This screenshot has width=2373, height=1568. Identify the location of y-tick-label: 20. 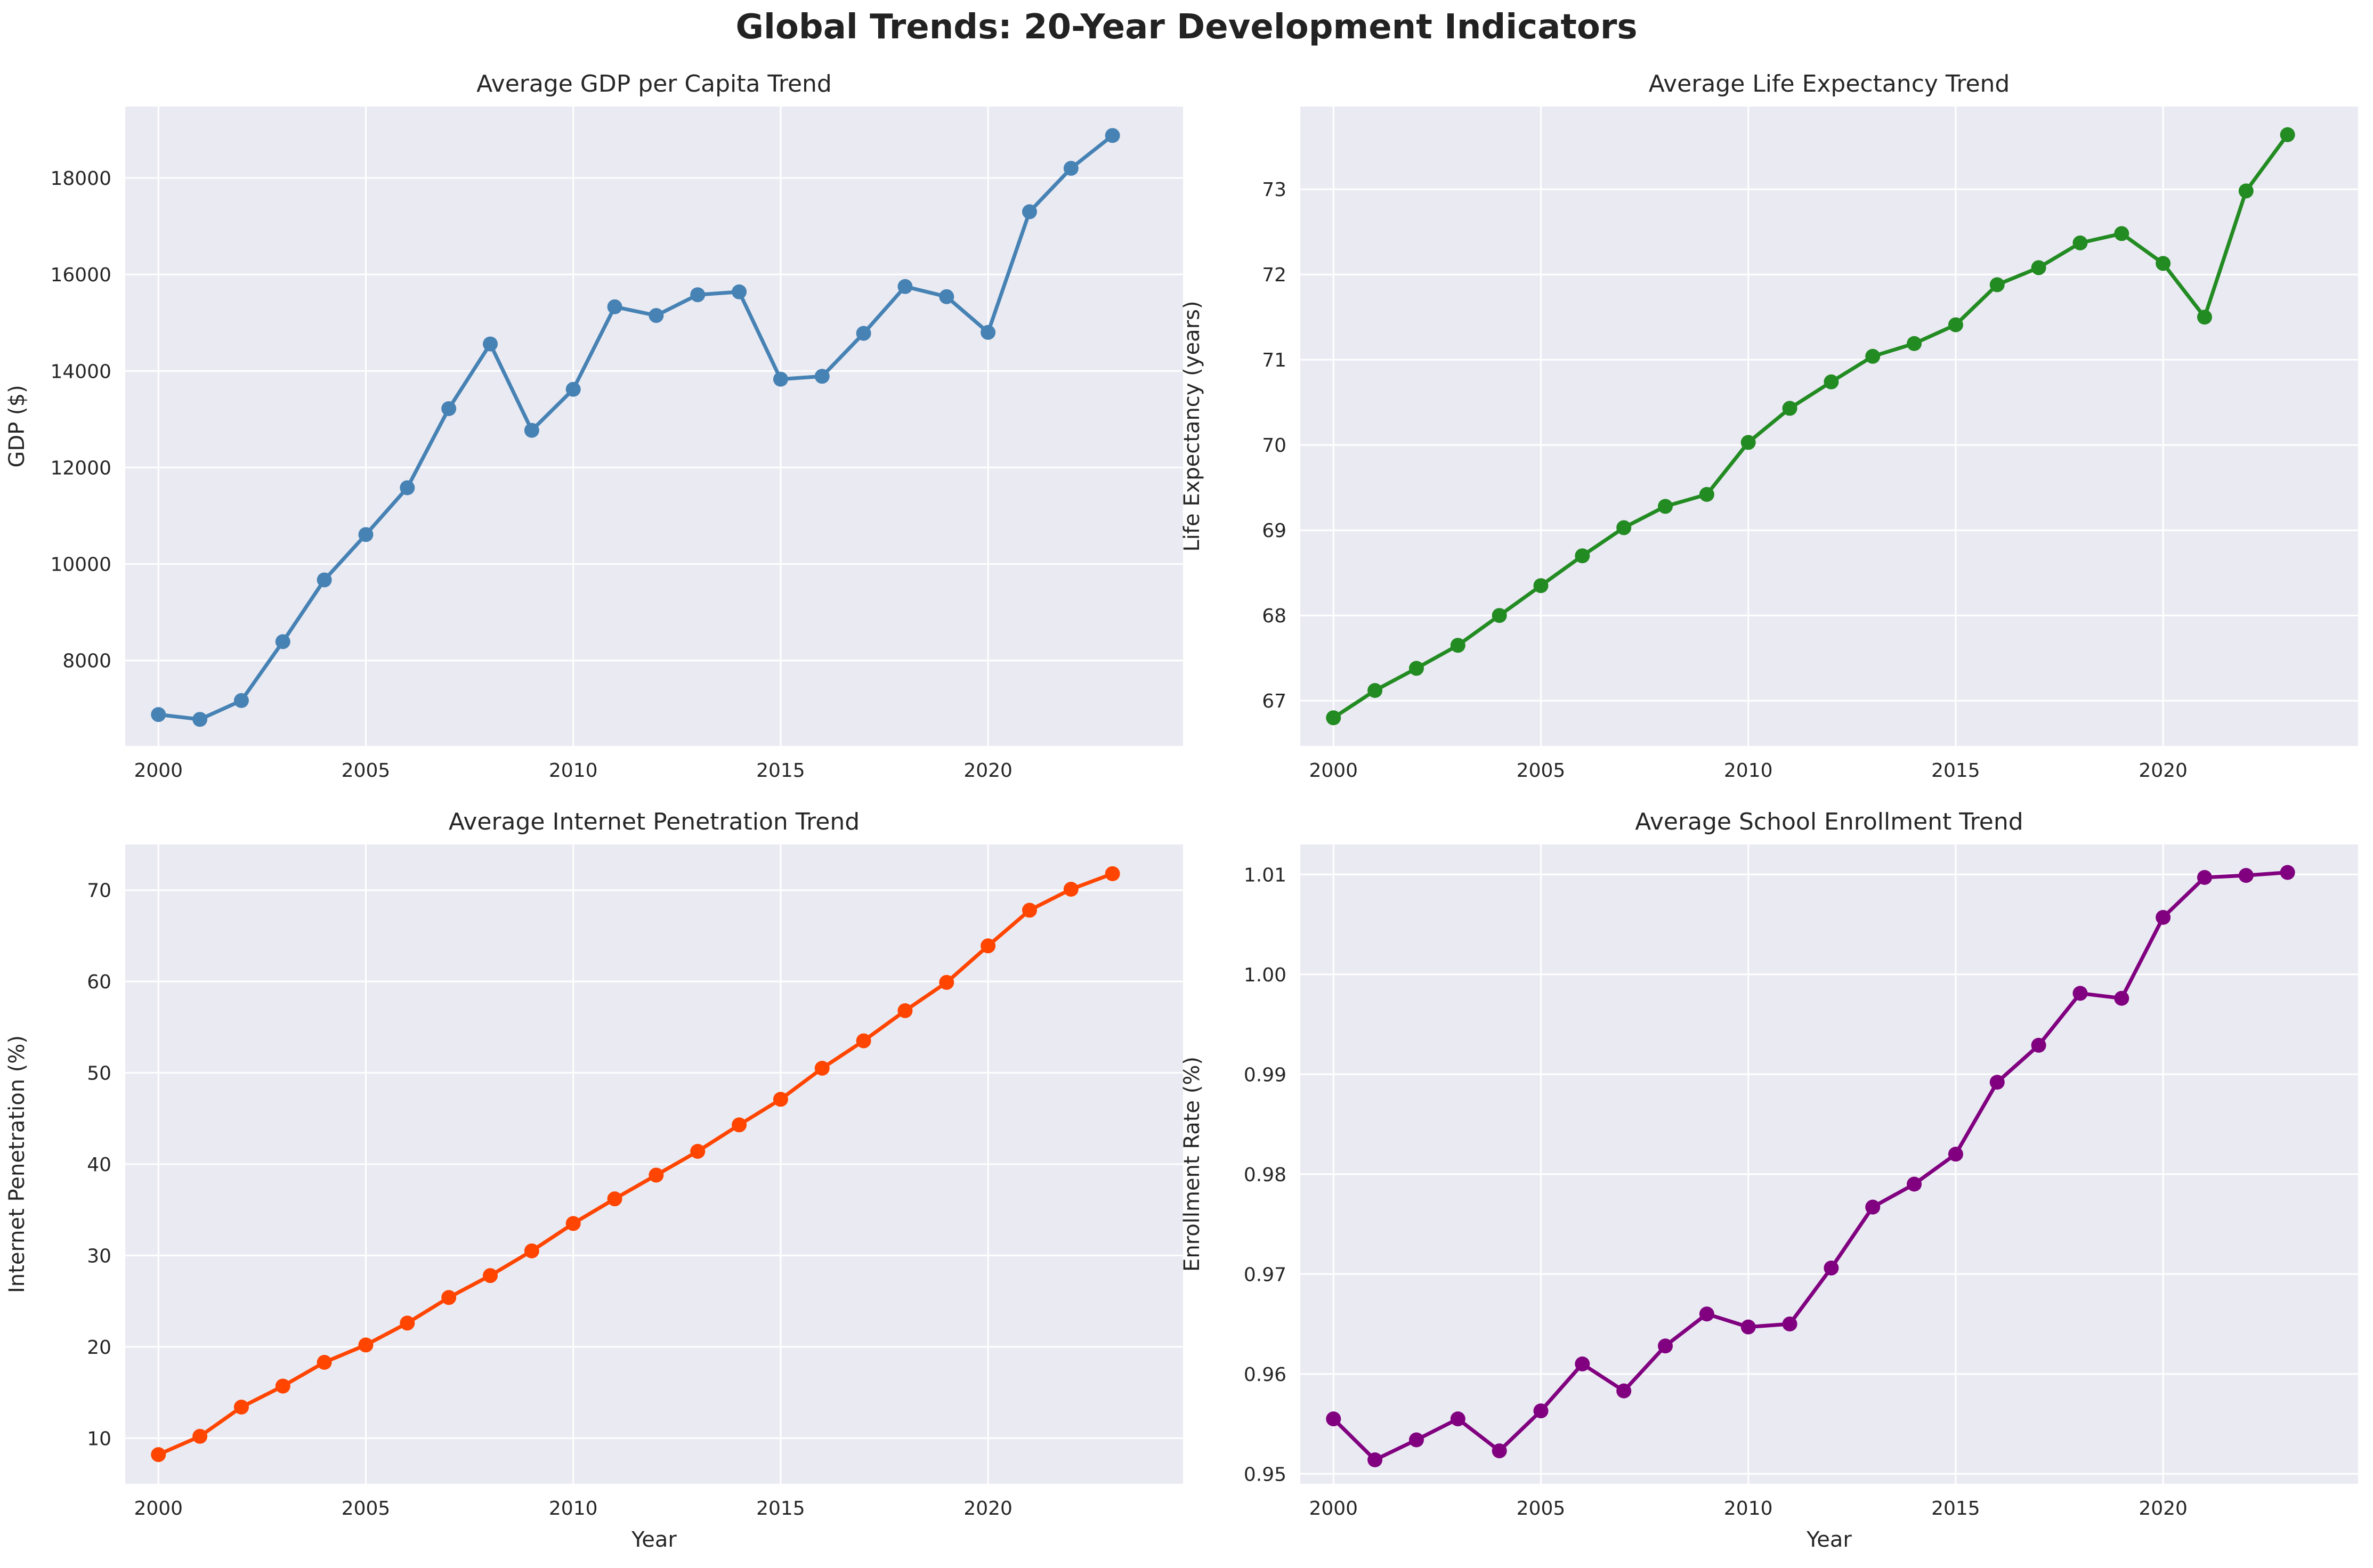
(99, 1348).